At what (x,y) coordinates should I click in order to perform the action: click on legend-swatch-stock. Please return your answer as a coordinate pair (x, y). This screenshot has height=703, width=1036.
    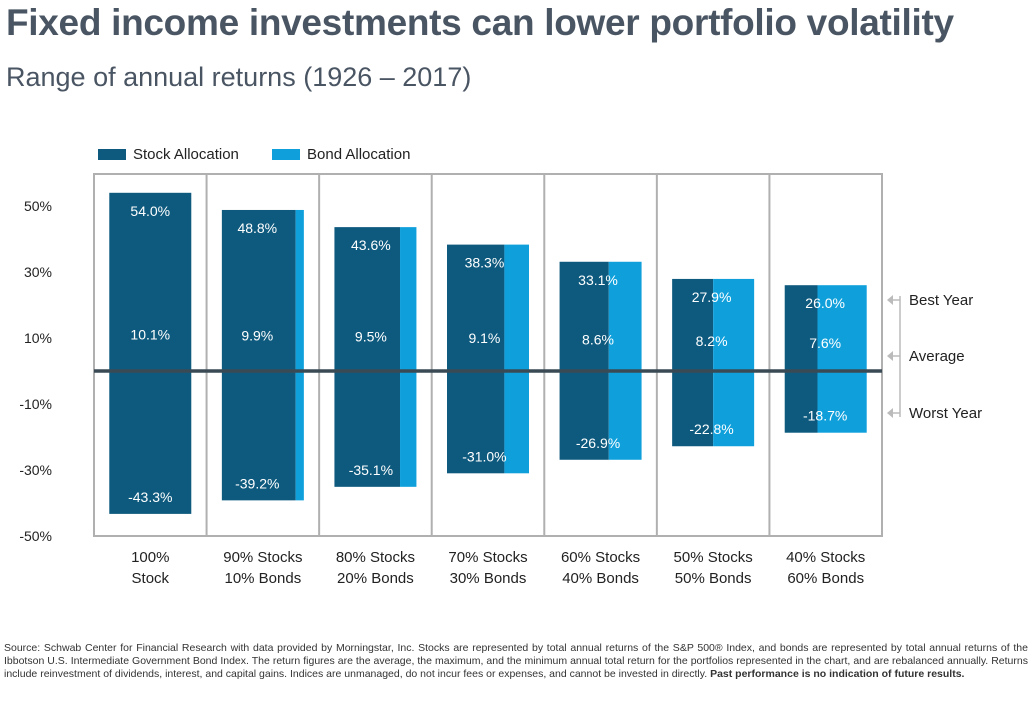
    Looking at the image, I should click on (112, 154).